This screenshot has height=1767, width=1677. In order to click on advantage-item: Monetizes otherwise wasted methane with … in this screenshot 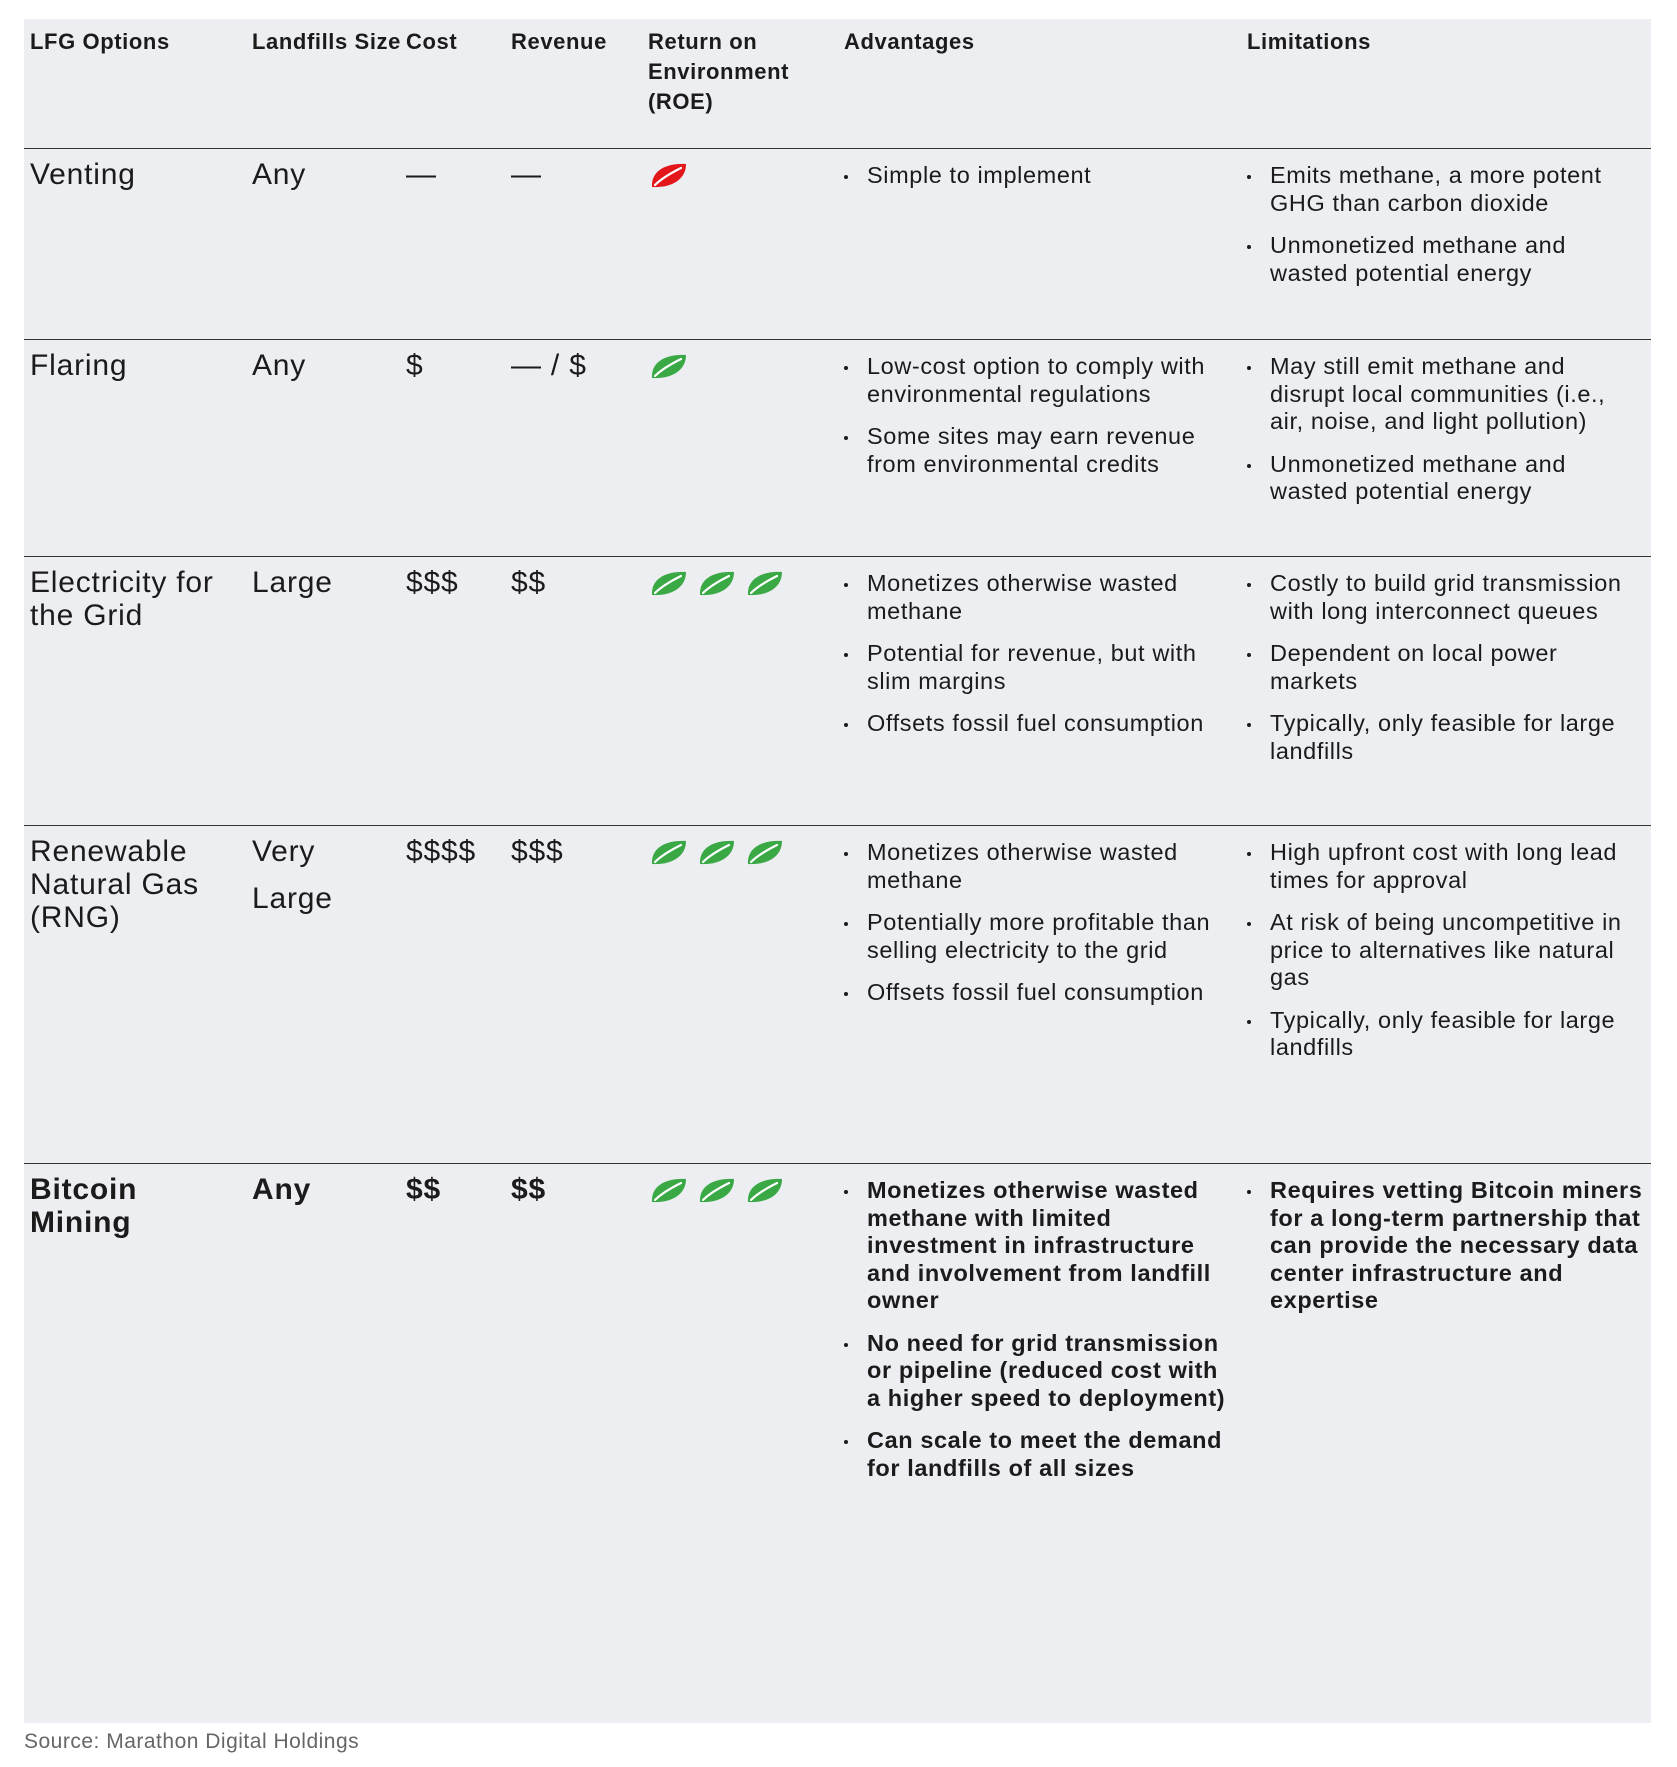, I will do `click(1039, 1246)`.